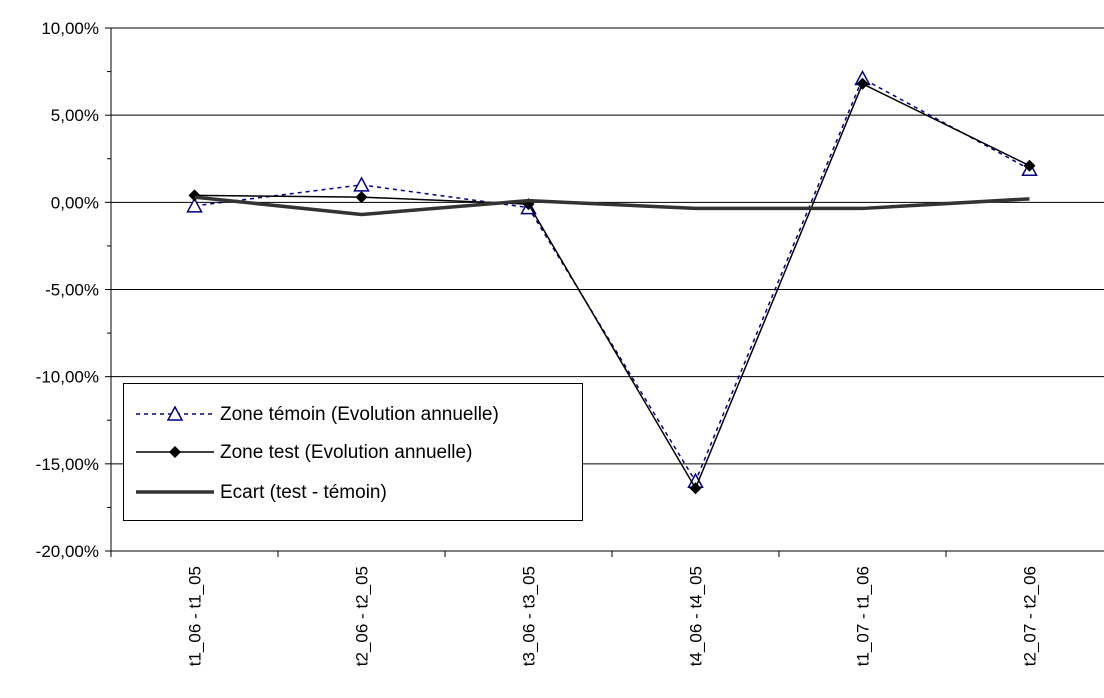 The width and height of the screenshot is (1104, 698). Describe the element at coordinates (529, 616) in the screenshot. I see `x-tick-label-2: t3_06 - t3_05` at that location.